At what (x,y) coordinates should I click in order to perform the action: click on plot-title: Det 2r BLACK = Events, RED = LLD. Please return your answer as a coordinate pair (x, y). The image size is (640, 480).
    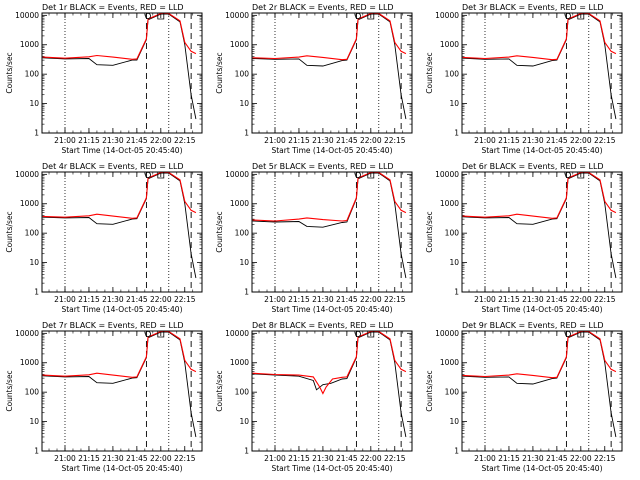
    Looking at the image, I should click on (323, 7).